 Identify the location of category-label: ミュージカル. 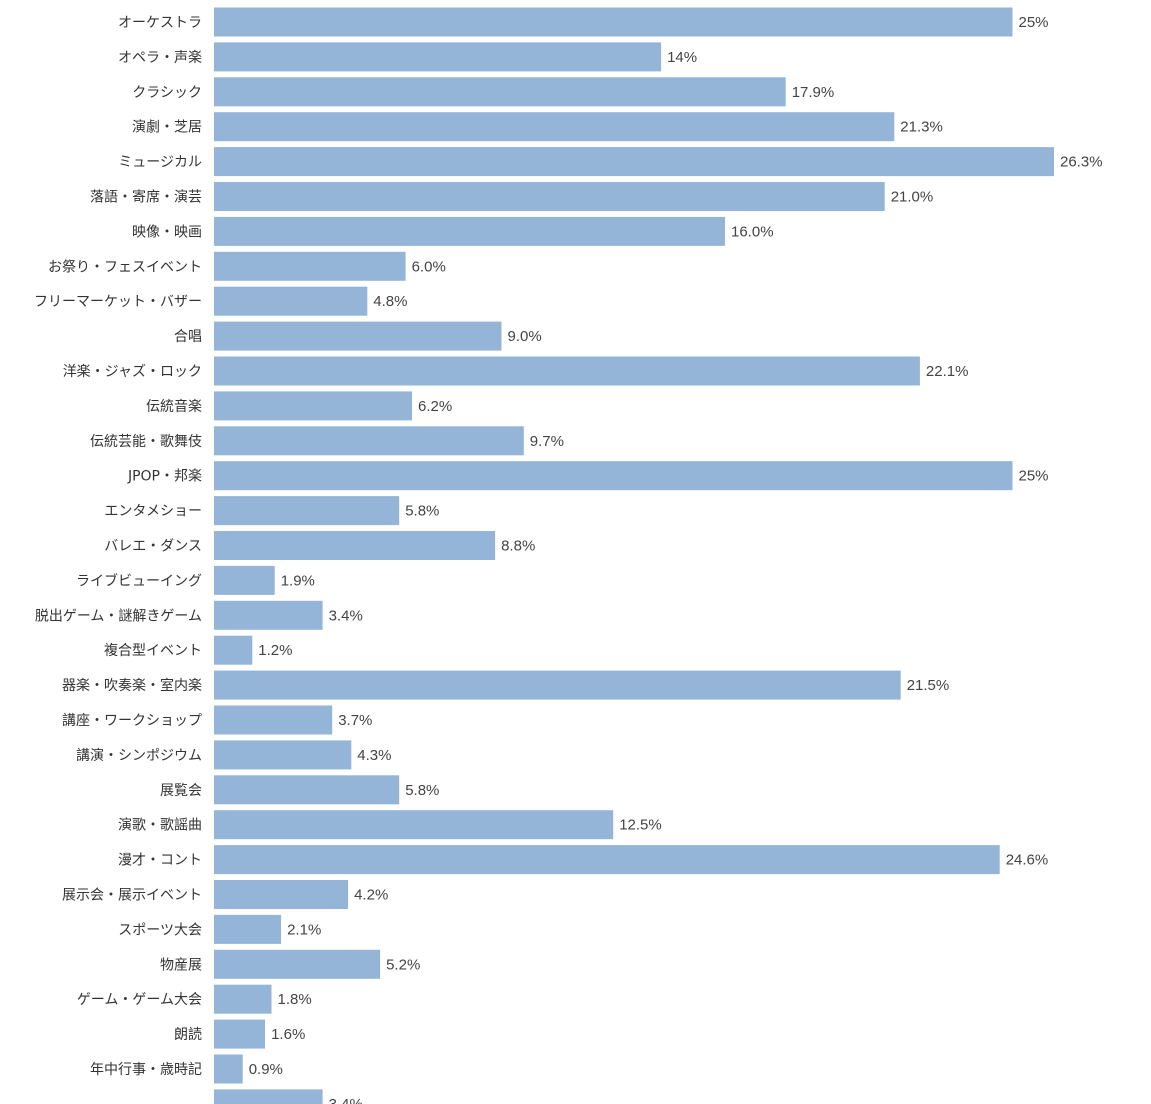
(160, 163).